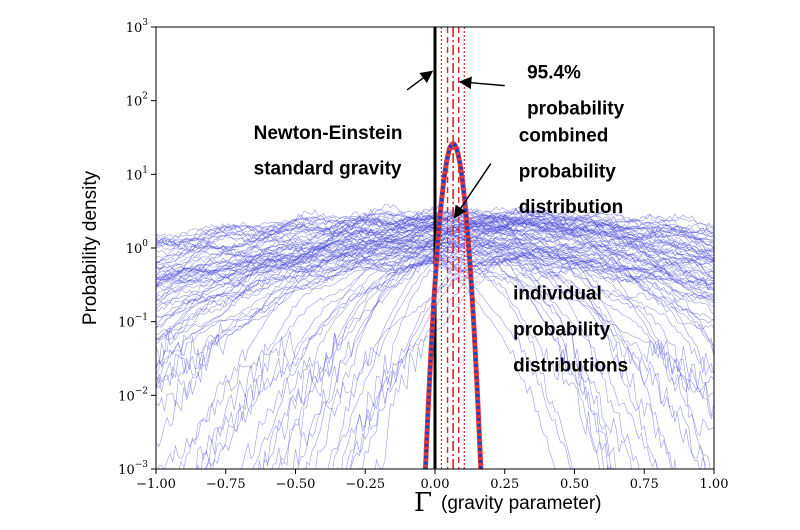 The height and width of the screenshot is (530, 800). I want to click on annotation-combined: probability, so click(568, 172).